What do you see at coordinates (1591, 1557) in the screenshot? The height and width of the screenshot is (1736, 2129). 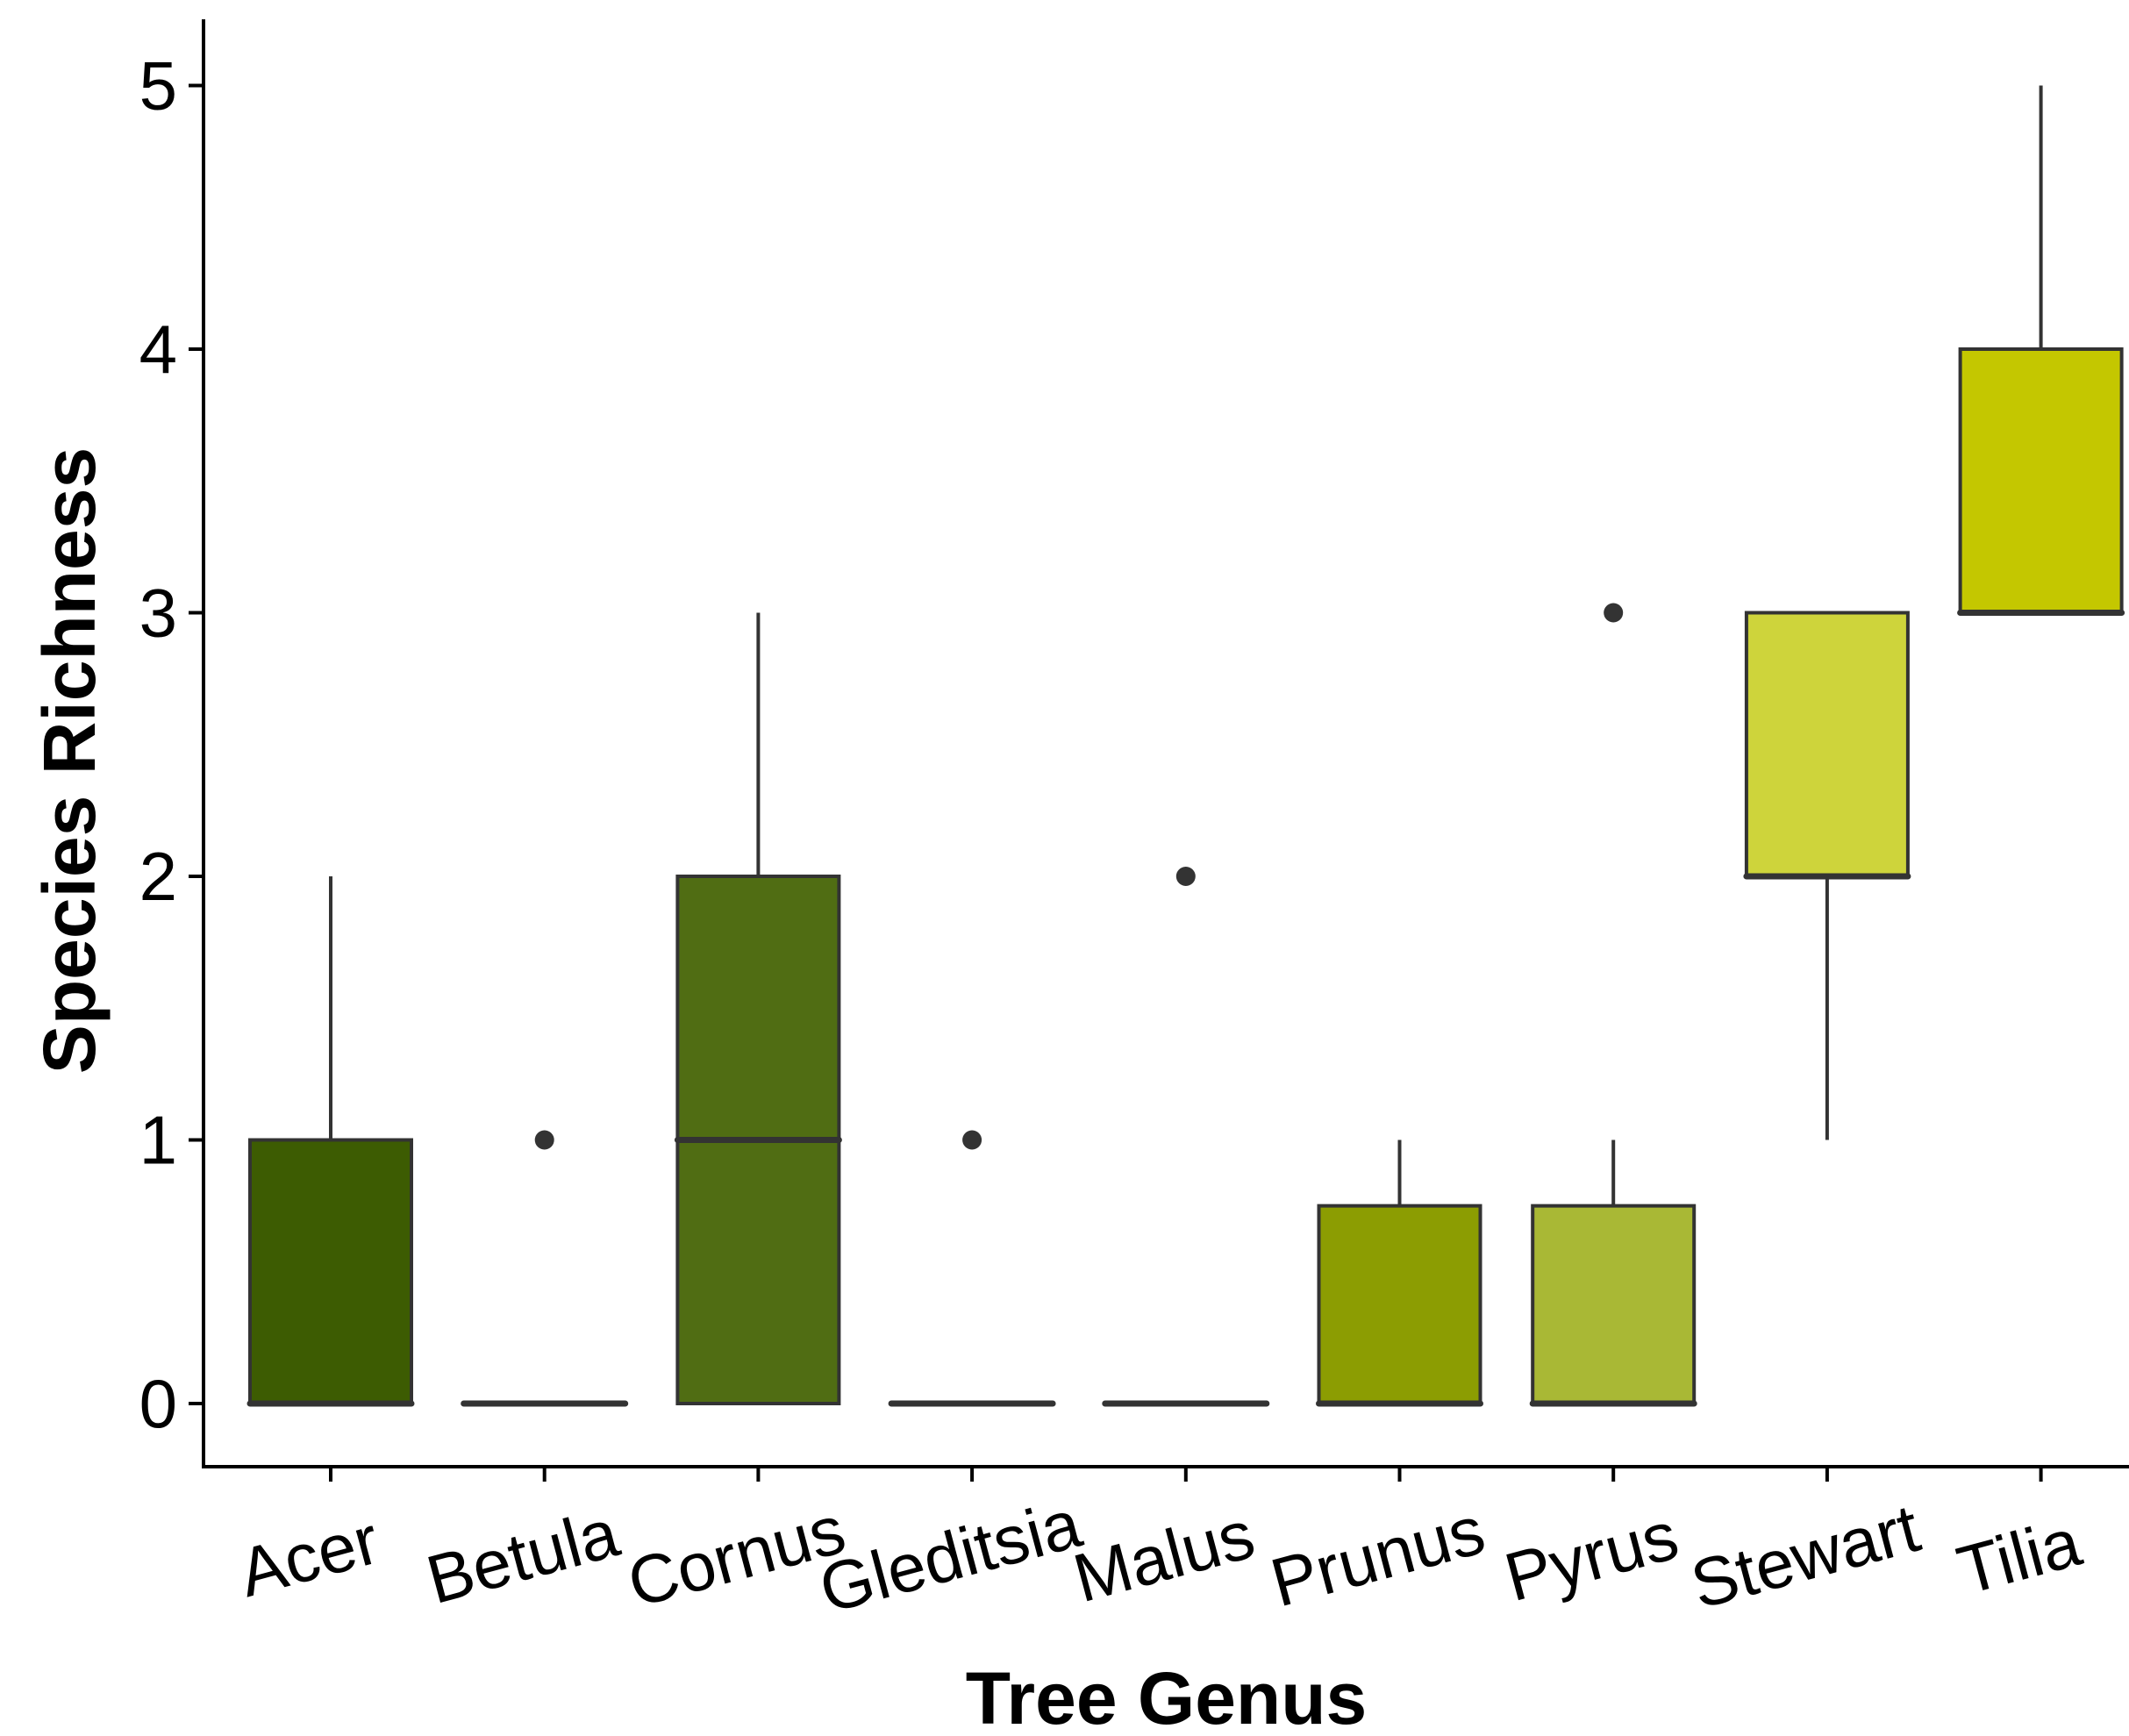 I see `x-tick-label-pyrus: Pyrus` at bounding box center [1591, 1557].